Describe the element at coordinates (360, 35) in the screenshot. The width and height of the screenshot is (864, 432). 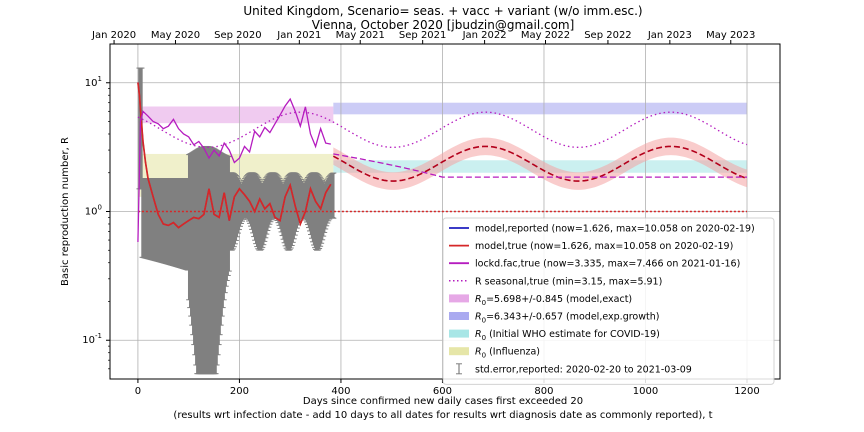
I see `top-tick-label-4: May 2021` at that location.